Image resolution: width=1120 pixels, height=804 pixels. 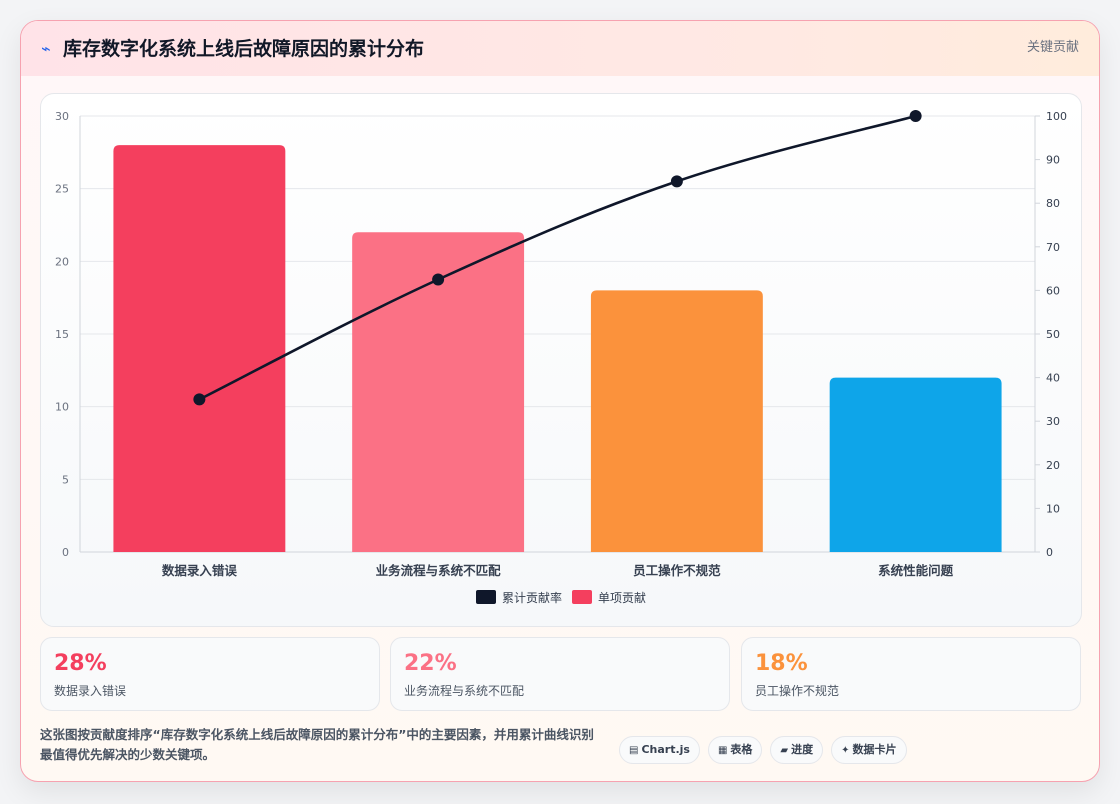 I want to click on progress-icon: ▰, so click(x=784, y=750).